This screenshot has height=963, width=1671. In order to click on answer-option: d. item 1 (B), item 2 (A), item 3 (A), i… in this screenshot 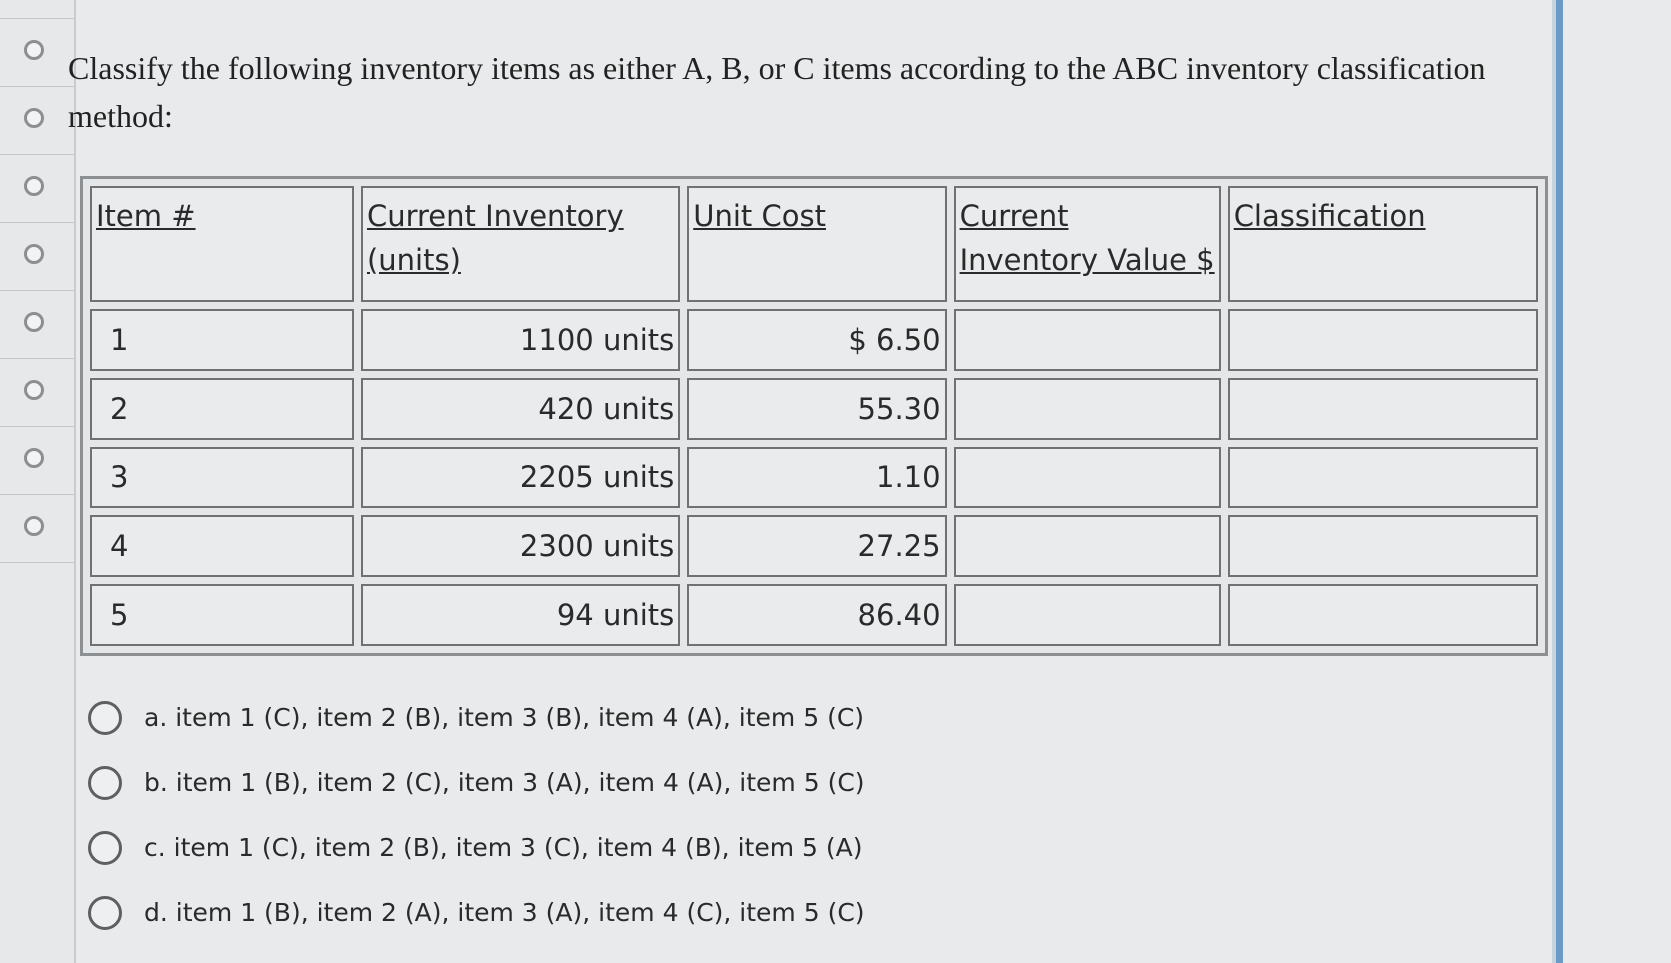, I will do `click(476, 912)`.